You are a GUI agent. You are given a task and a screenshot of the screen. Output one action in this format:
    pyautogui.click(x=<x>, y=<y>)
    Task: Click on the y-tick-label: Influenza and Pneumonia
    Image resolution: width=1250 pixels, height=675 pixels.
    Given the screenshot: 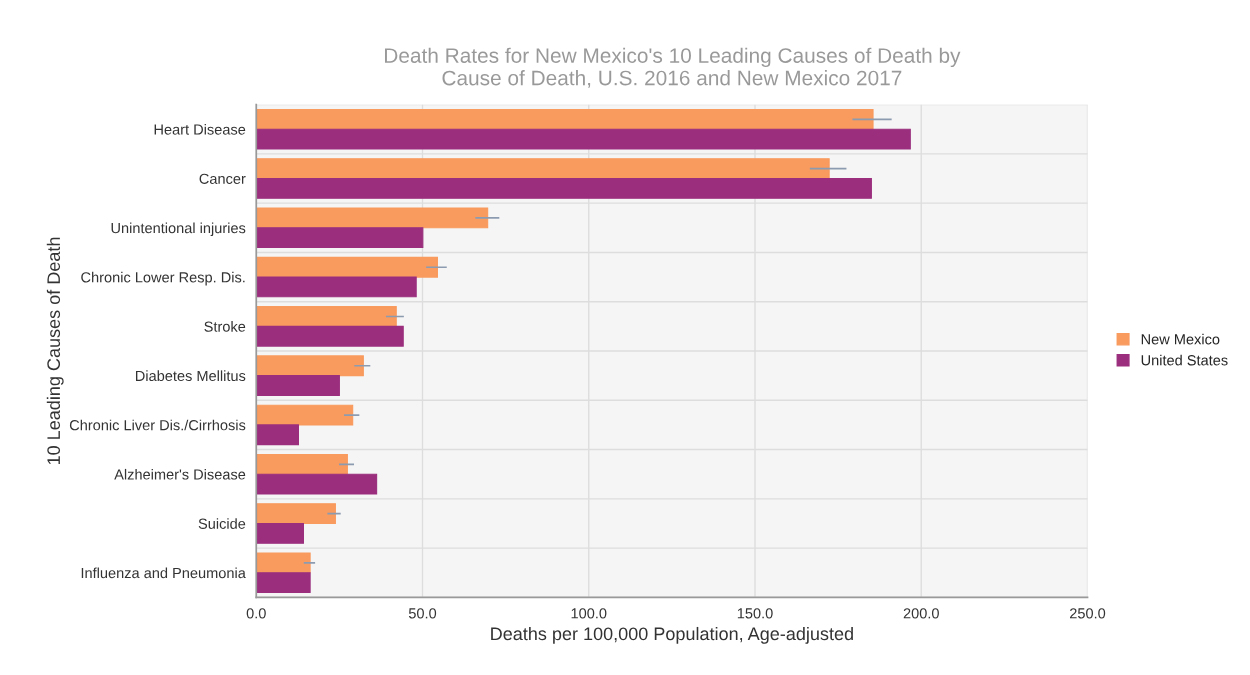 What is the action you would take?
    pyautogui.click(x=163, y=573)
    